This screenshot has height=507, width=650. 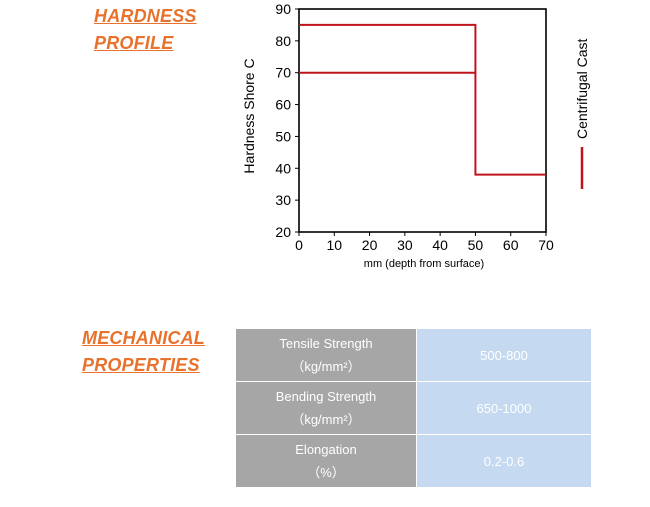 I want to click on property-name: Elongation, so click(x=326, y=449).